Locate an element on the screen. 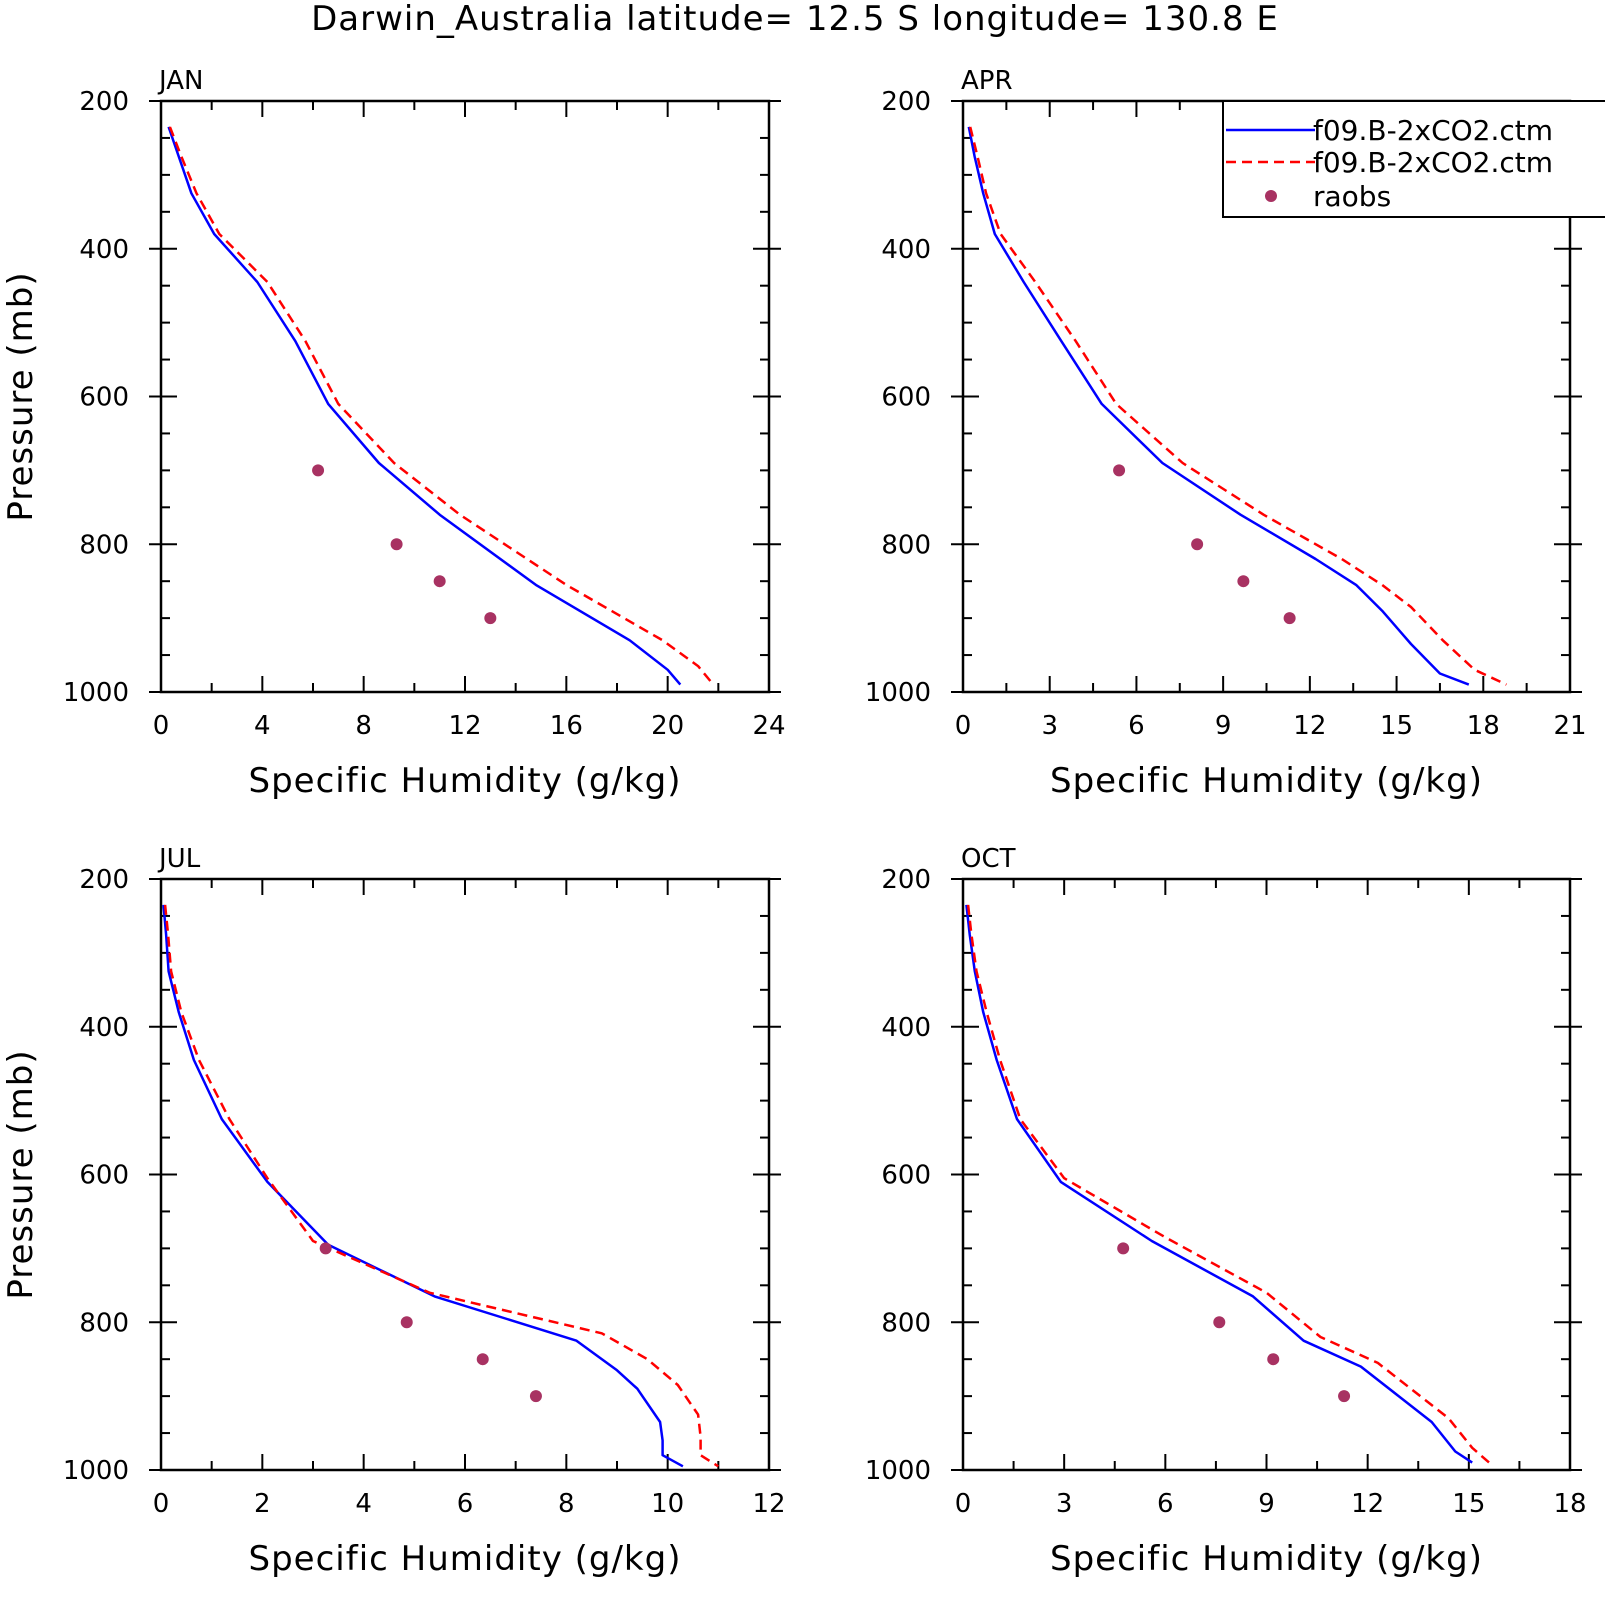 Image resolution: width=1605 pixels, height=1602 pixels. legend-label: raobs is located at coordinates (1352, 196).